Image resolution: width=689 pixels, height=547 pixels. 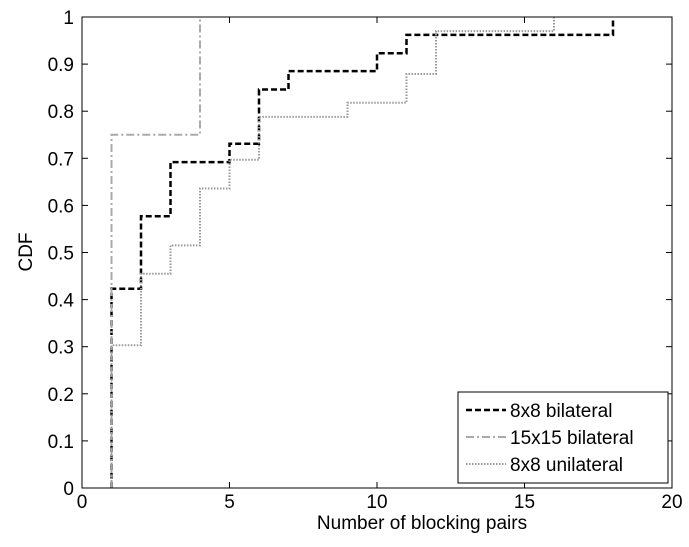 I want to click on y-tick-label: 0.1, so click(x=61, y=442).